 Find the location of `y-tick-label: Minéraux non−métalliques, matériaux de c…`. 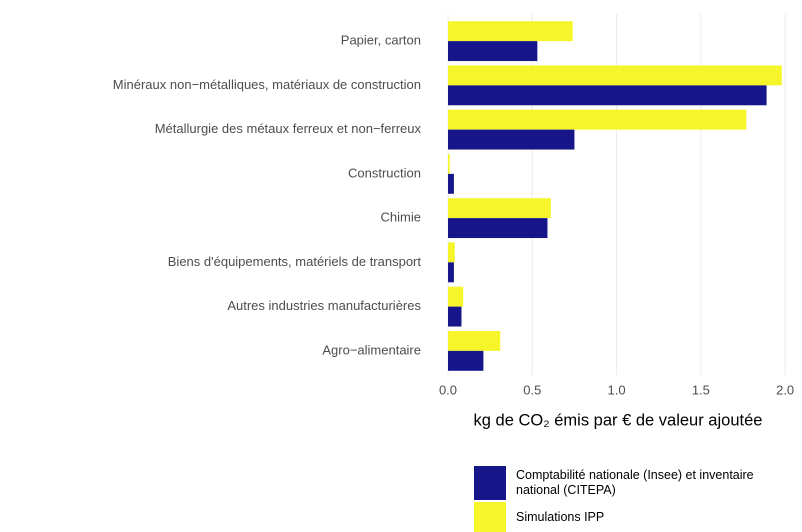

y-tick-label: Minéraux non−métalliques, matériaux de c… is located at coordinates (267, 84).